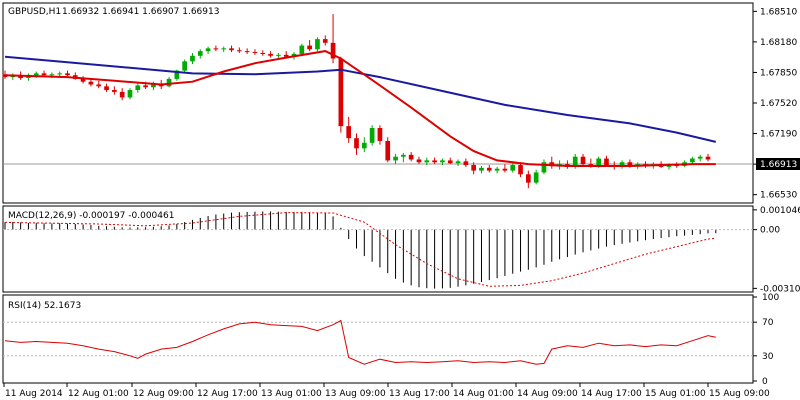 This screenshot has height=400, width=800. Describe the element at coordinates (140, 12) in the screenshot. I see `ohlc-label: 1.66932 1.66941 1.66907 1.66913` at that location.